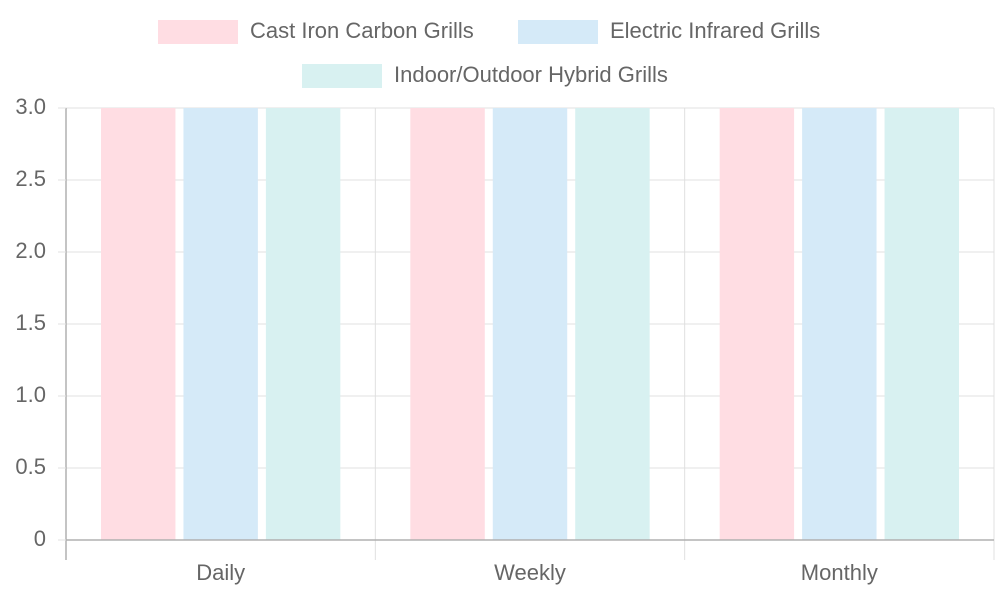  I want to click on y-axis-ticks: 0 0.5 1.0 1.5 2.0 2.5 3.0, so click(40, 322).